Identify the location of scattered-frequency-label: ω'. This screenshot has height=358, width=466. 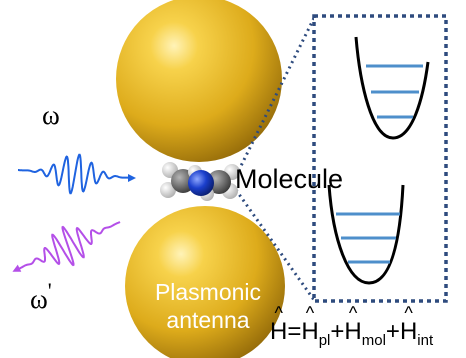
(41, 296).